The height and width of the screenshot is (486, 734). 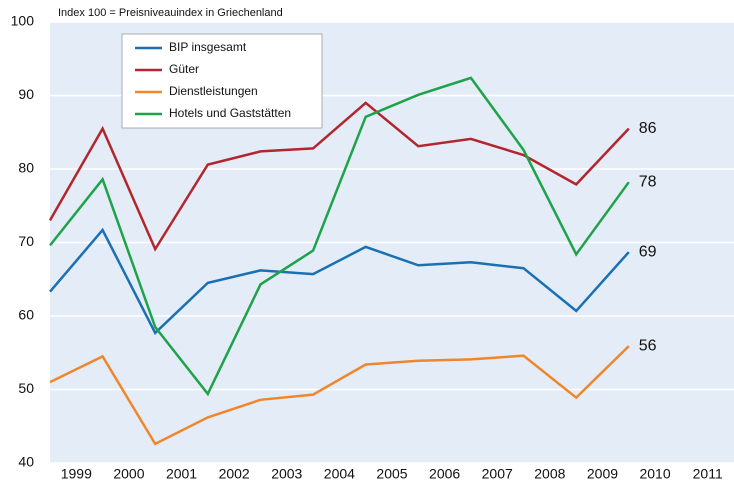 What do you see at coordinates (26, 241) in the screenshot?
I see `y-tick-label: 70` at bounding box center [26, 241].